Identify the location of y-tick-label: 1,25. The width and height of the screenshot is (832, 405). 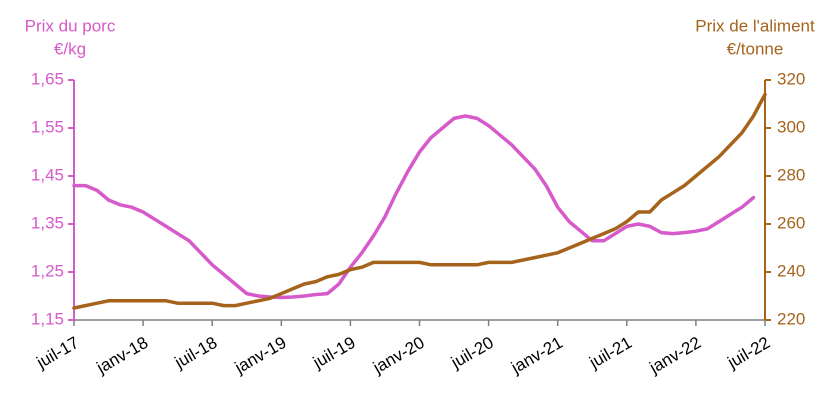
(47, 270).